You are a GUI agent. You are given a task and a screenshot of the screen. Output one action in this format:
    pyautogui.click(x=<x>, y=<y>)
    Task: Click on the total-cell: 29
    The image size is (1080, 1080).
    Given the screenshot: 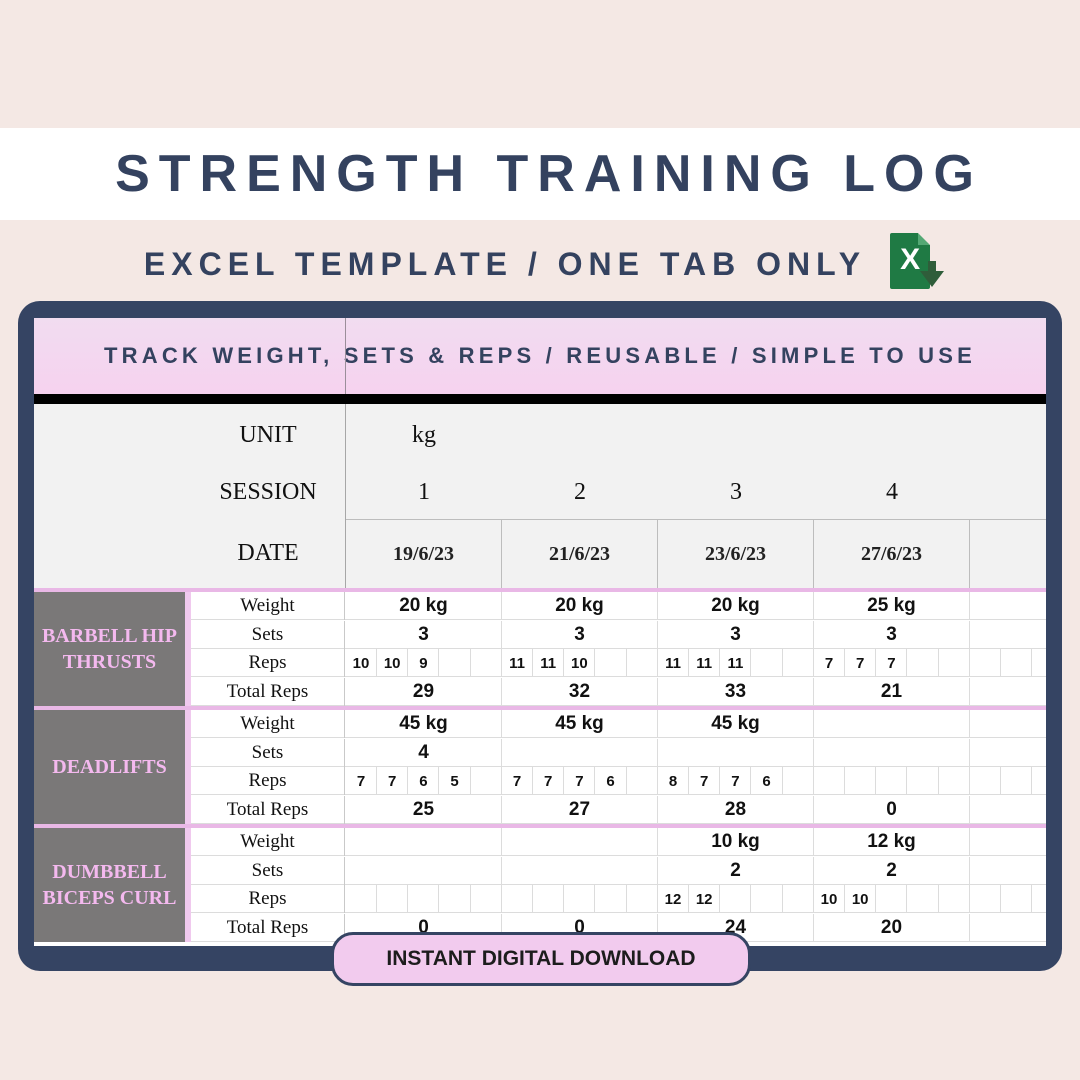 What is the action you would take?
    pyautogui.click(x=424, y=691)
    